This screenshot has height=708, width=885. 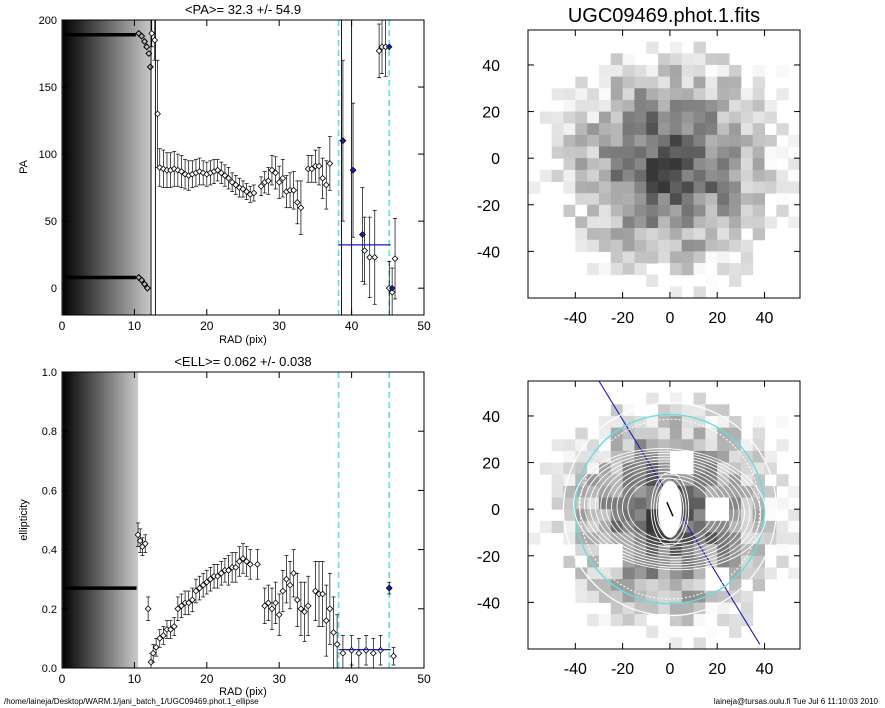 What do you see at coordinates (280, 326) in the screenshot?
I see `x-tick-label: 30` at bounding box center [280, 326].